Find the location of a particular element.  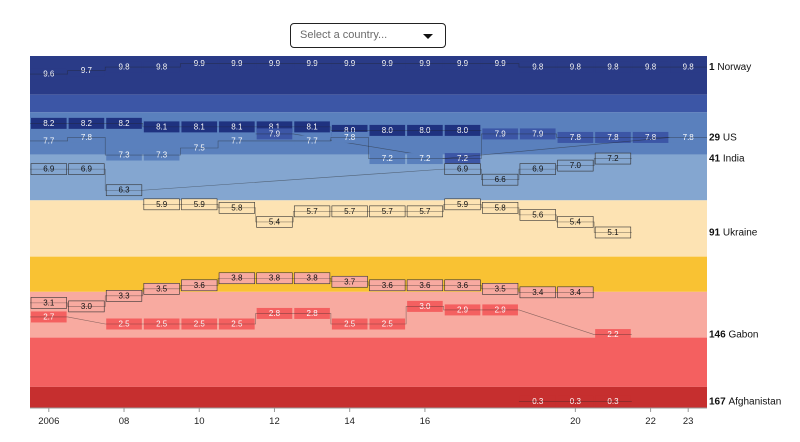

x-tick-label: 10 is located at coordinates (199, 421).